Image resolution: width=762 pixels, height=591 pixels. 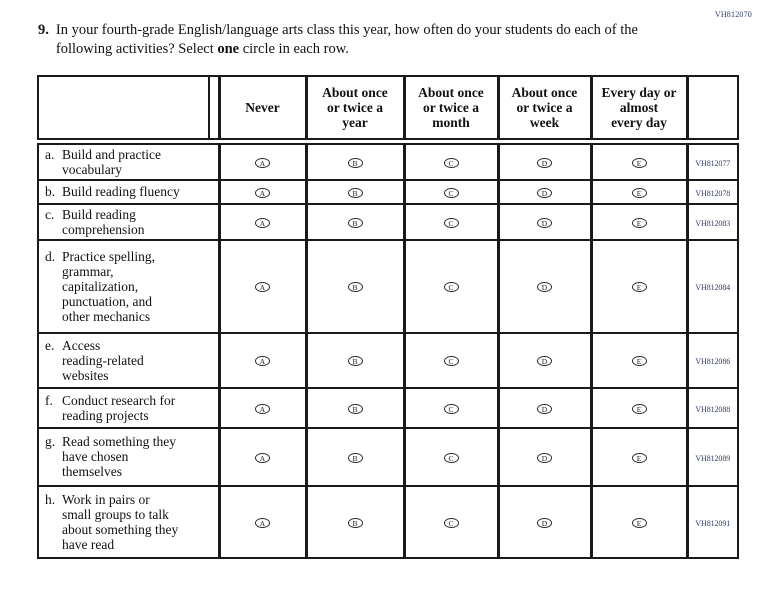 I want to click on column-header-never: Never, so click(x=262, y=110).